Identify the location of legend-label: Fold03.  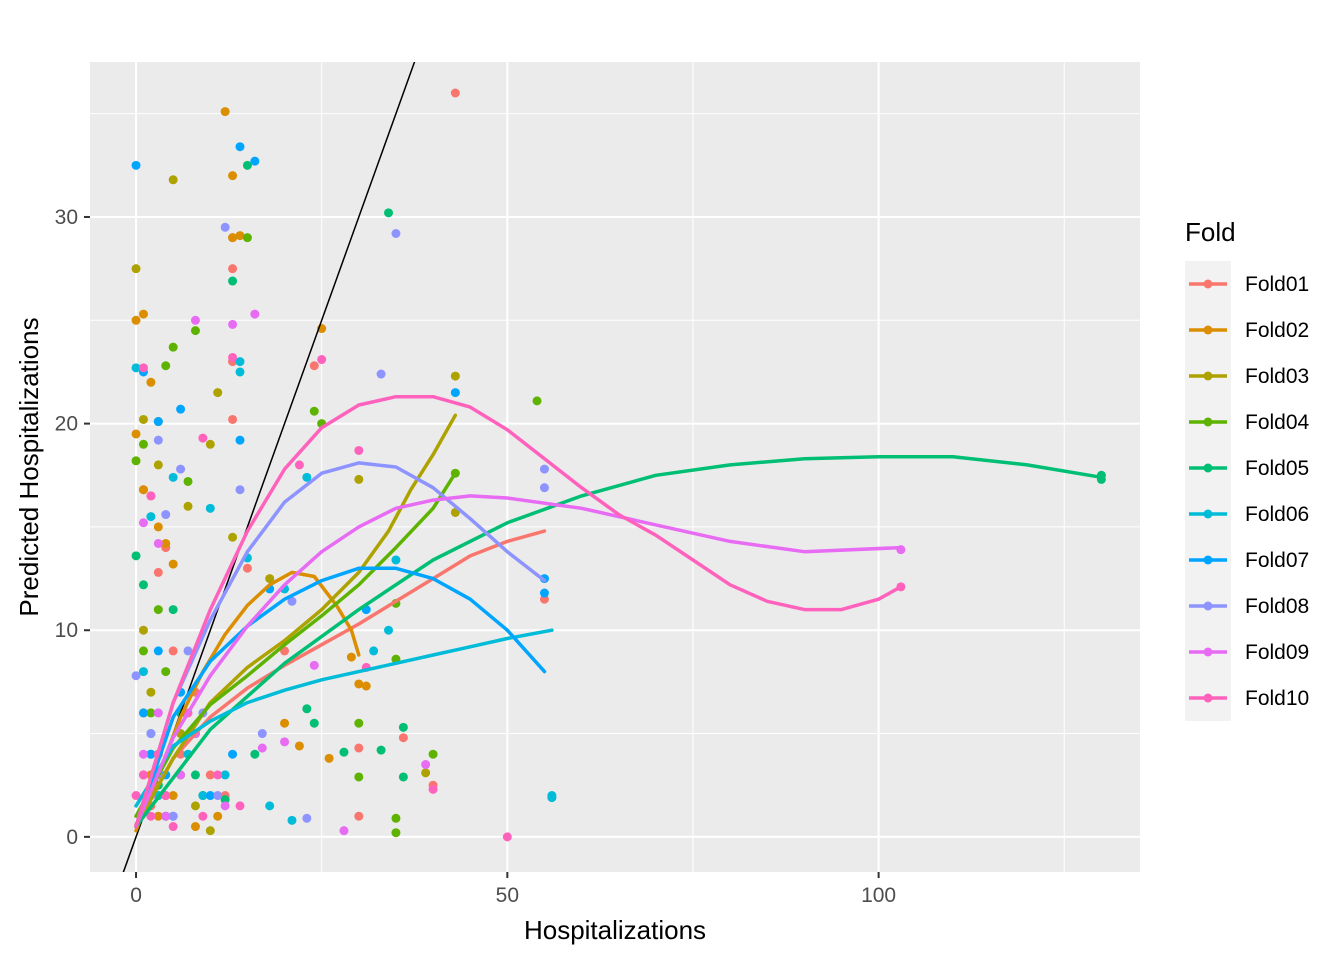
(1277, 376).